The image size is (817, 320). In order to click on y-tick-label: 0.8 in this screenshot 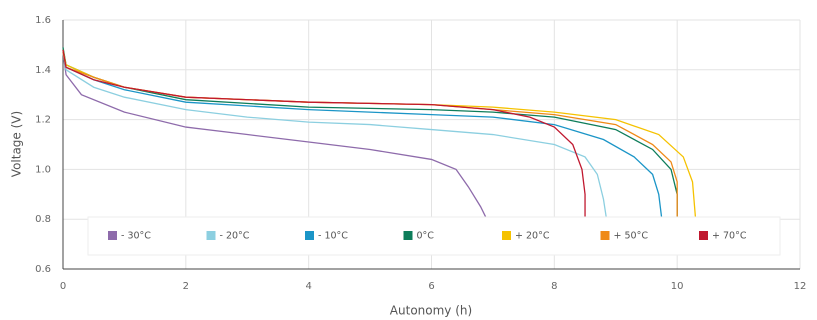, I will do `click(43, 219)`.